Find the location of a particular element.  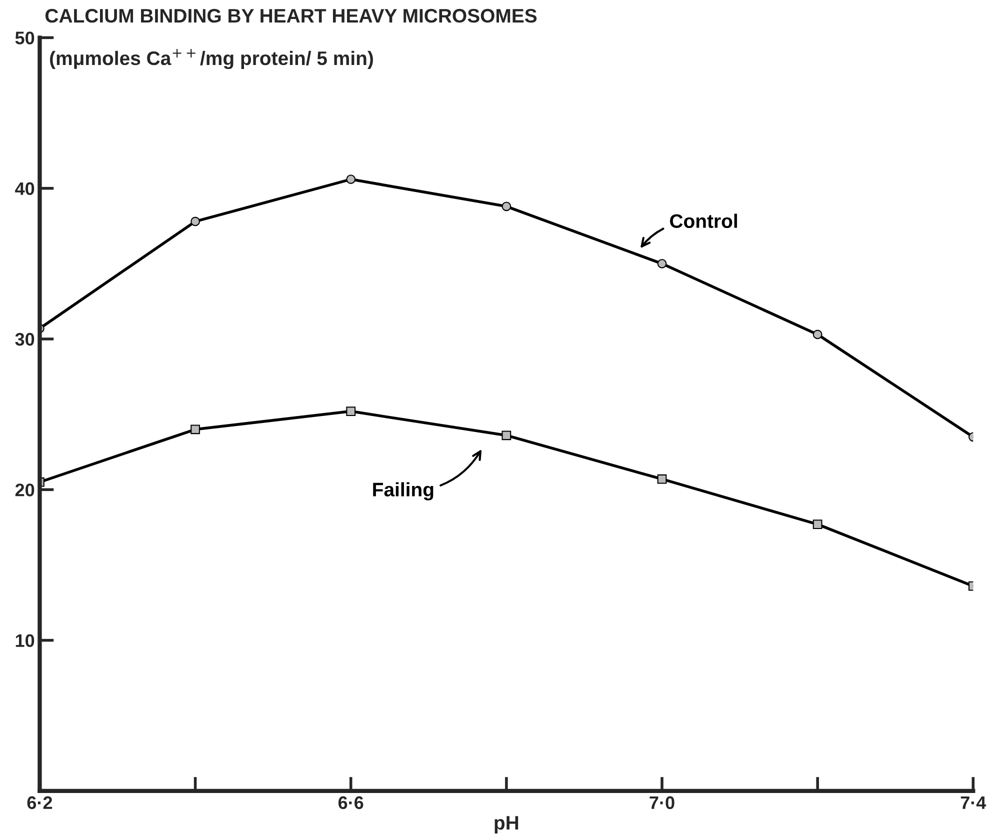

y-tick-label: 10 is located at coordinates (25, 641).